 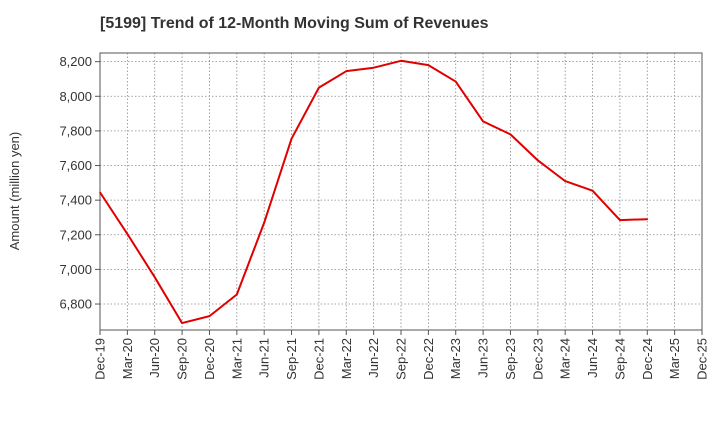 What do you see at coordinates (75, 61) in the screenshot?
I see `y-tick-label: 8,200` at bounding box center [75, 61].